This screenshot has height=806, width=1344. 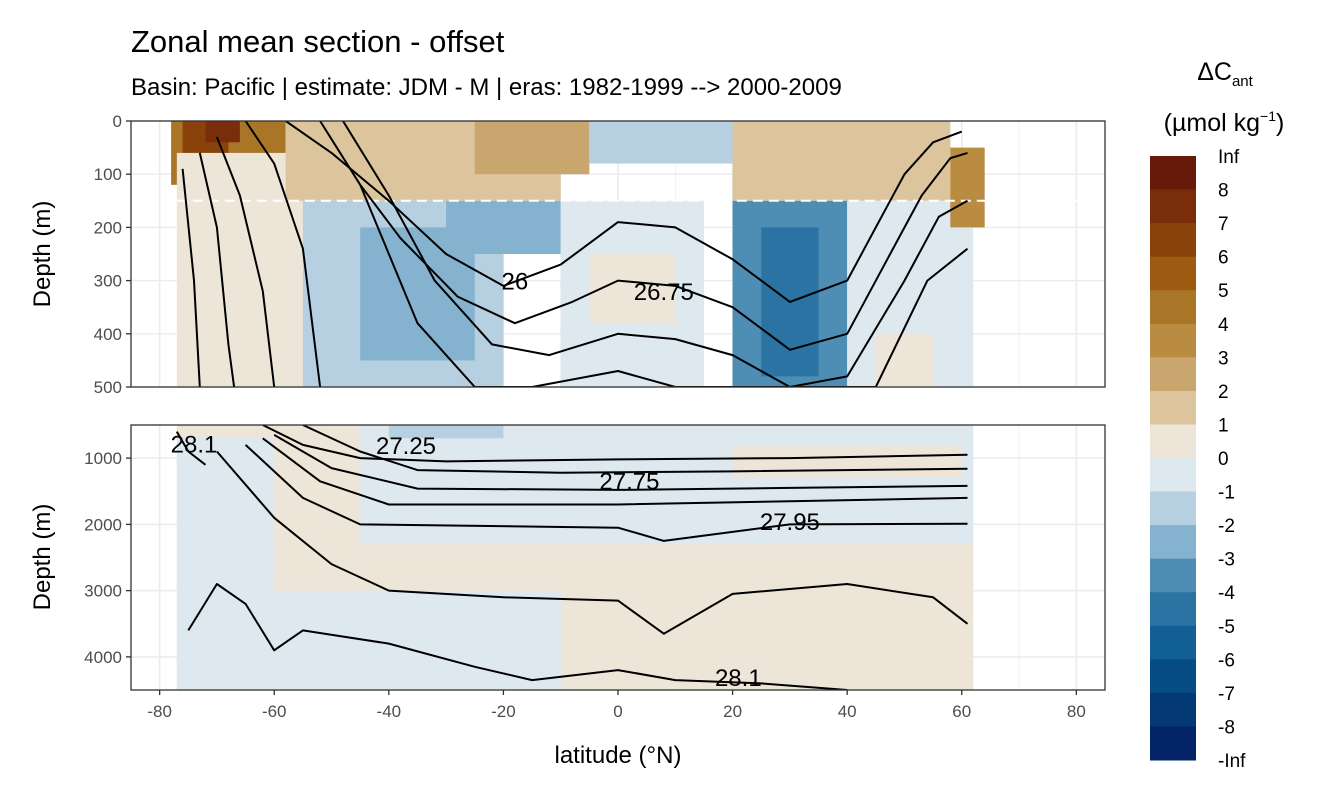 What do you see at coordinates (1223, 291) in the screenshot?
I see `legend-label: 5` at bounding box center [1223, 291].